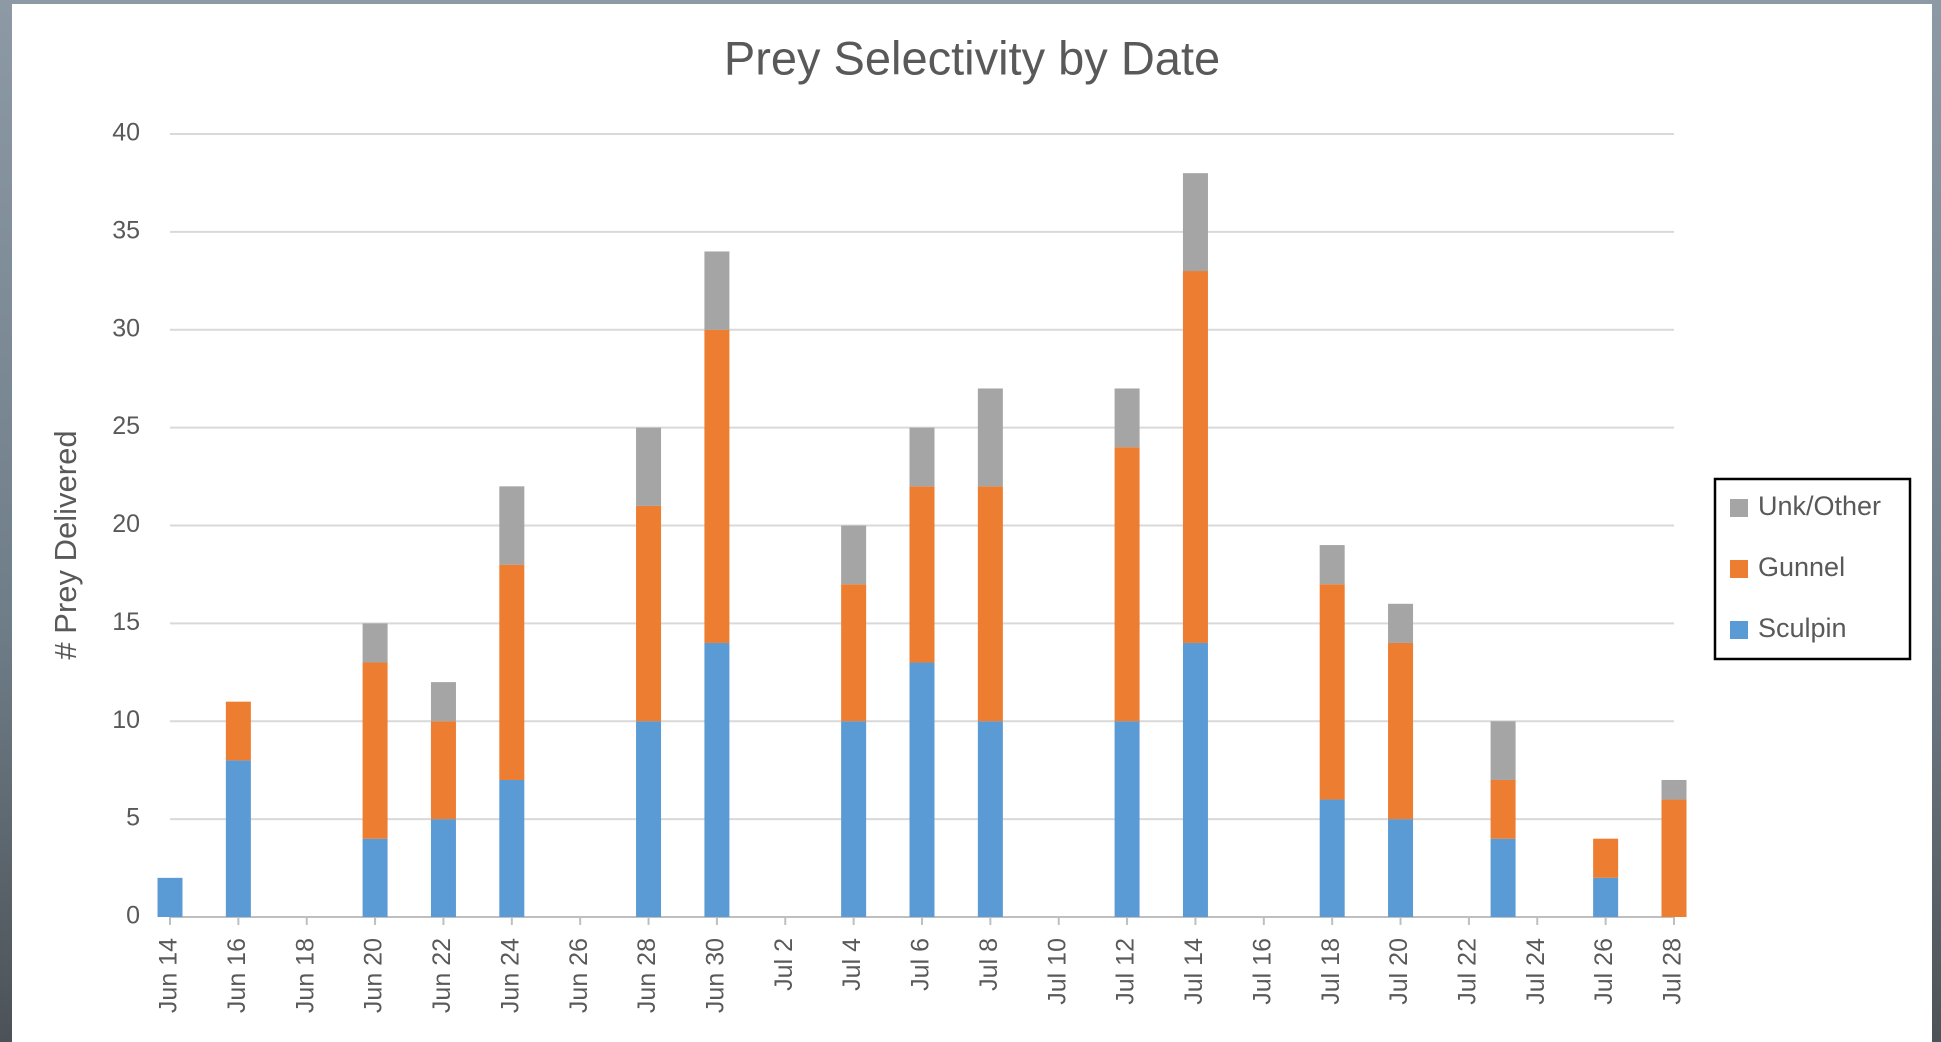 The height and width of the screenshot is (1042, 1941). Describe the element at coordinates (972, 57) in the screenshot. I see `chart-title: Prey Selectivity by Date` at that location.